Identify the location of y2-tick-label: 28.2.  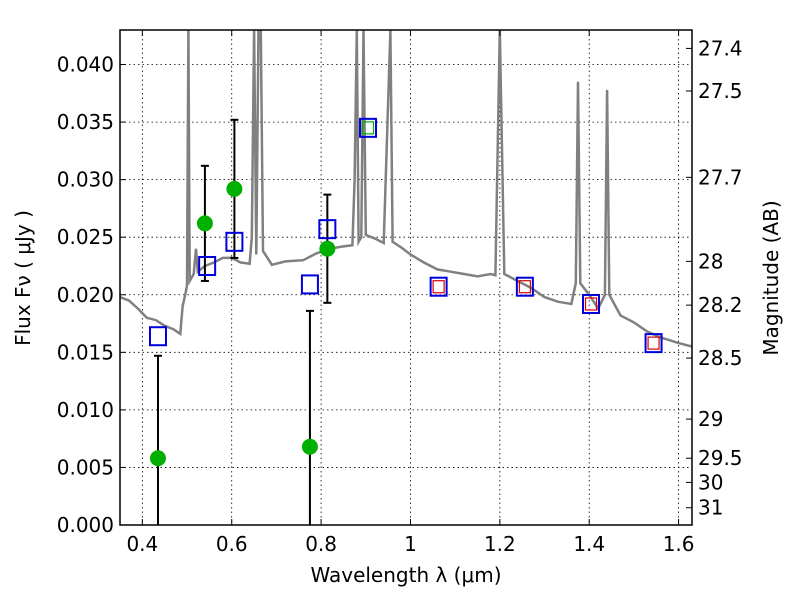
(720, 305).